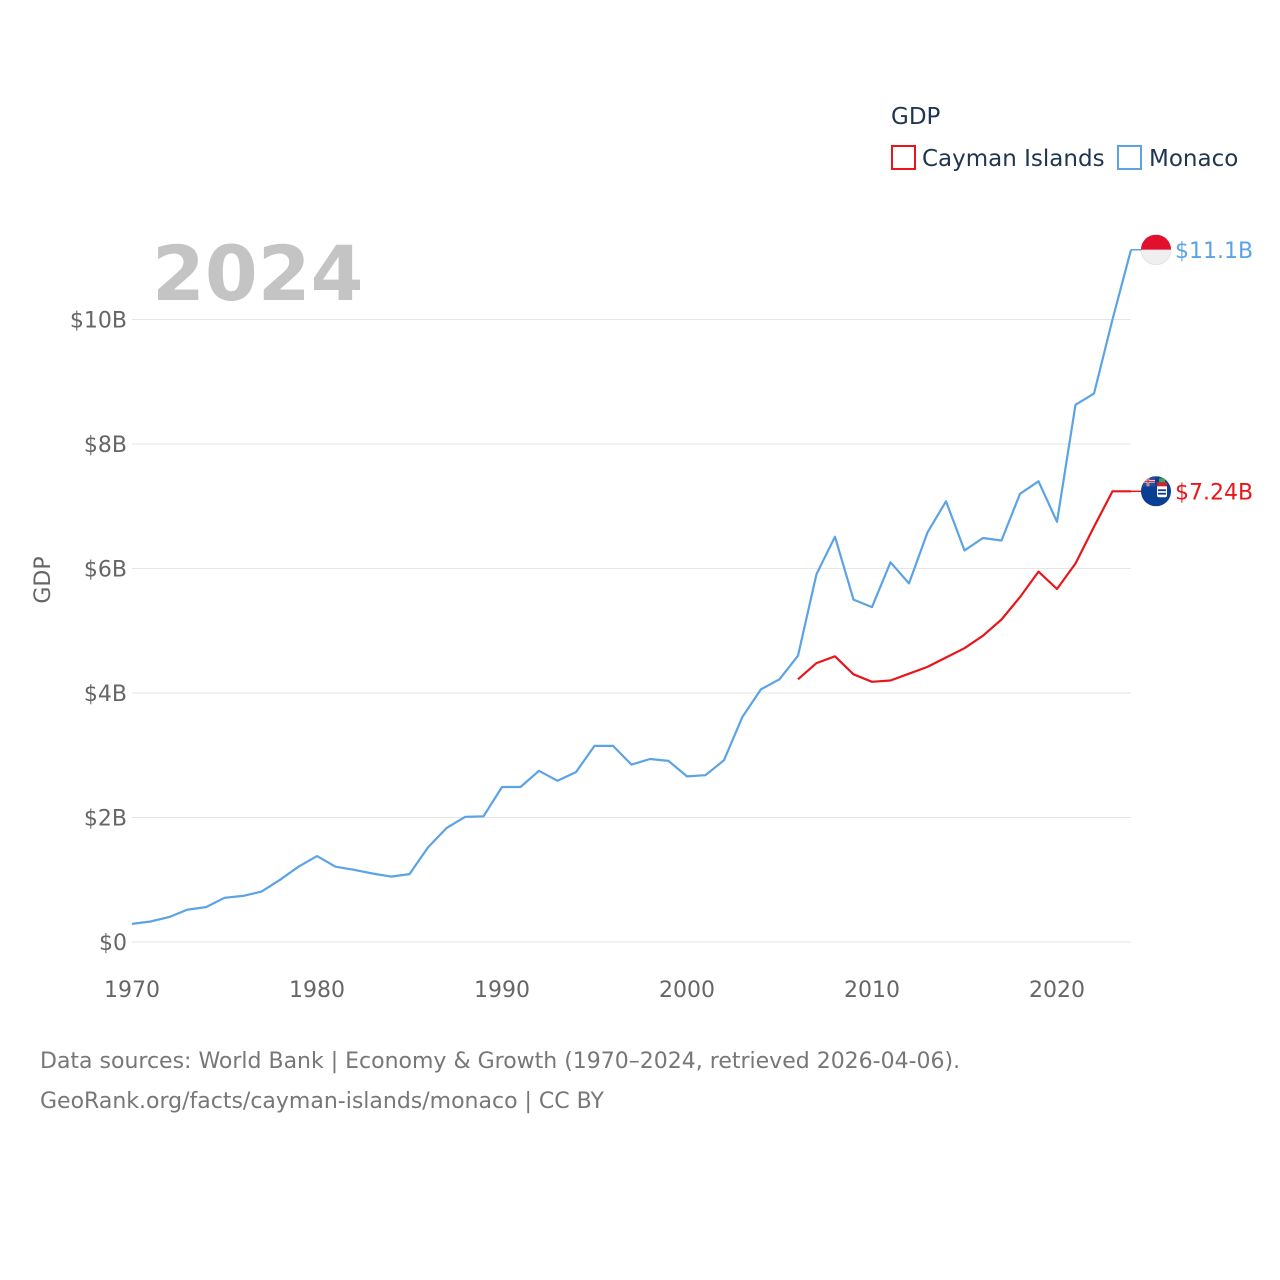  Describe the element at coordinates (98, 321) in the screenshot. I see `y-tick-label: $10B` at that location.